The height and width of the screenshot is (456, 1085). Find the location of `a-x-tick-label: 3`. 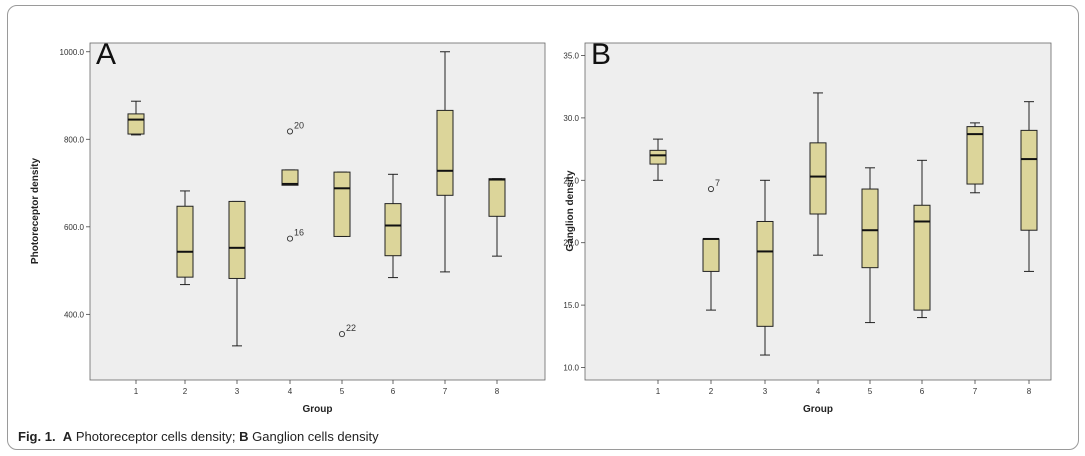

a-x-tick-label: 3 is located at coordinates (237, 391).